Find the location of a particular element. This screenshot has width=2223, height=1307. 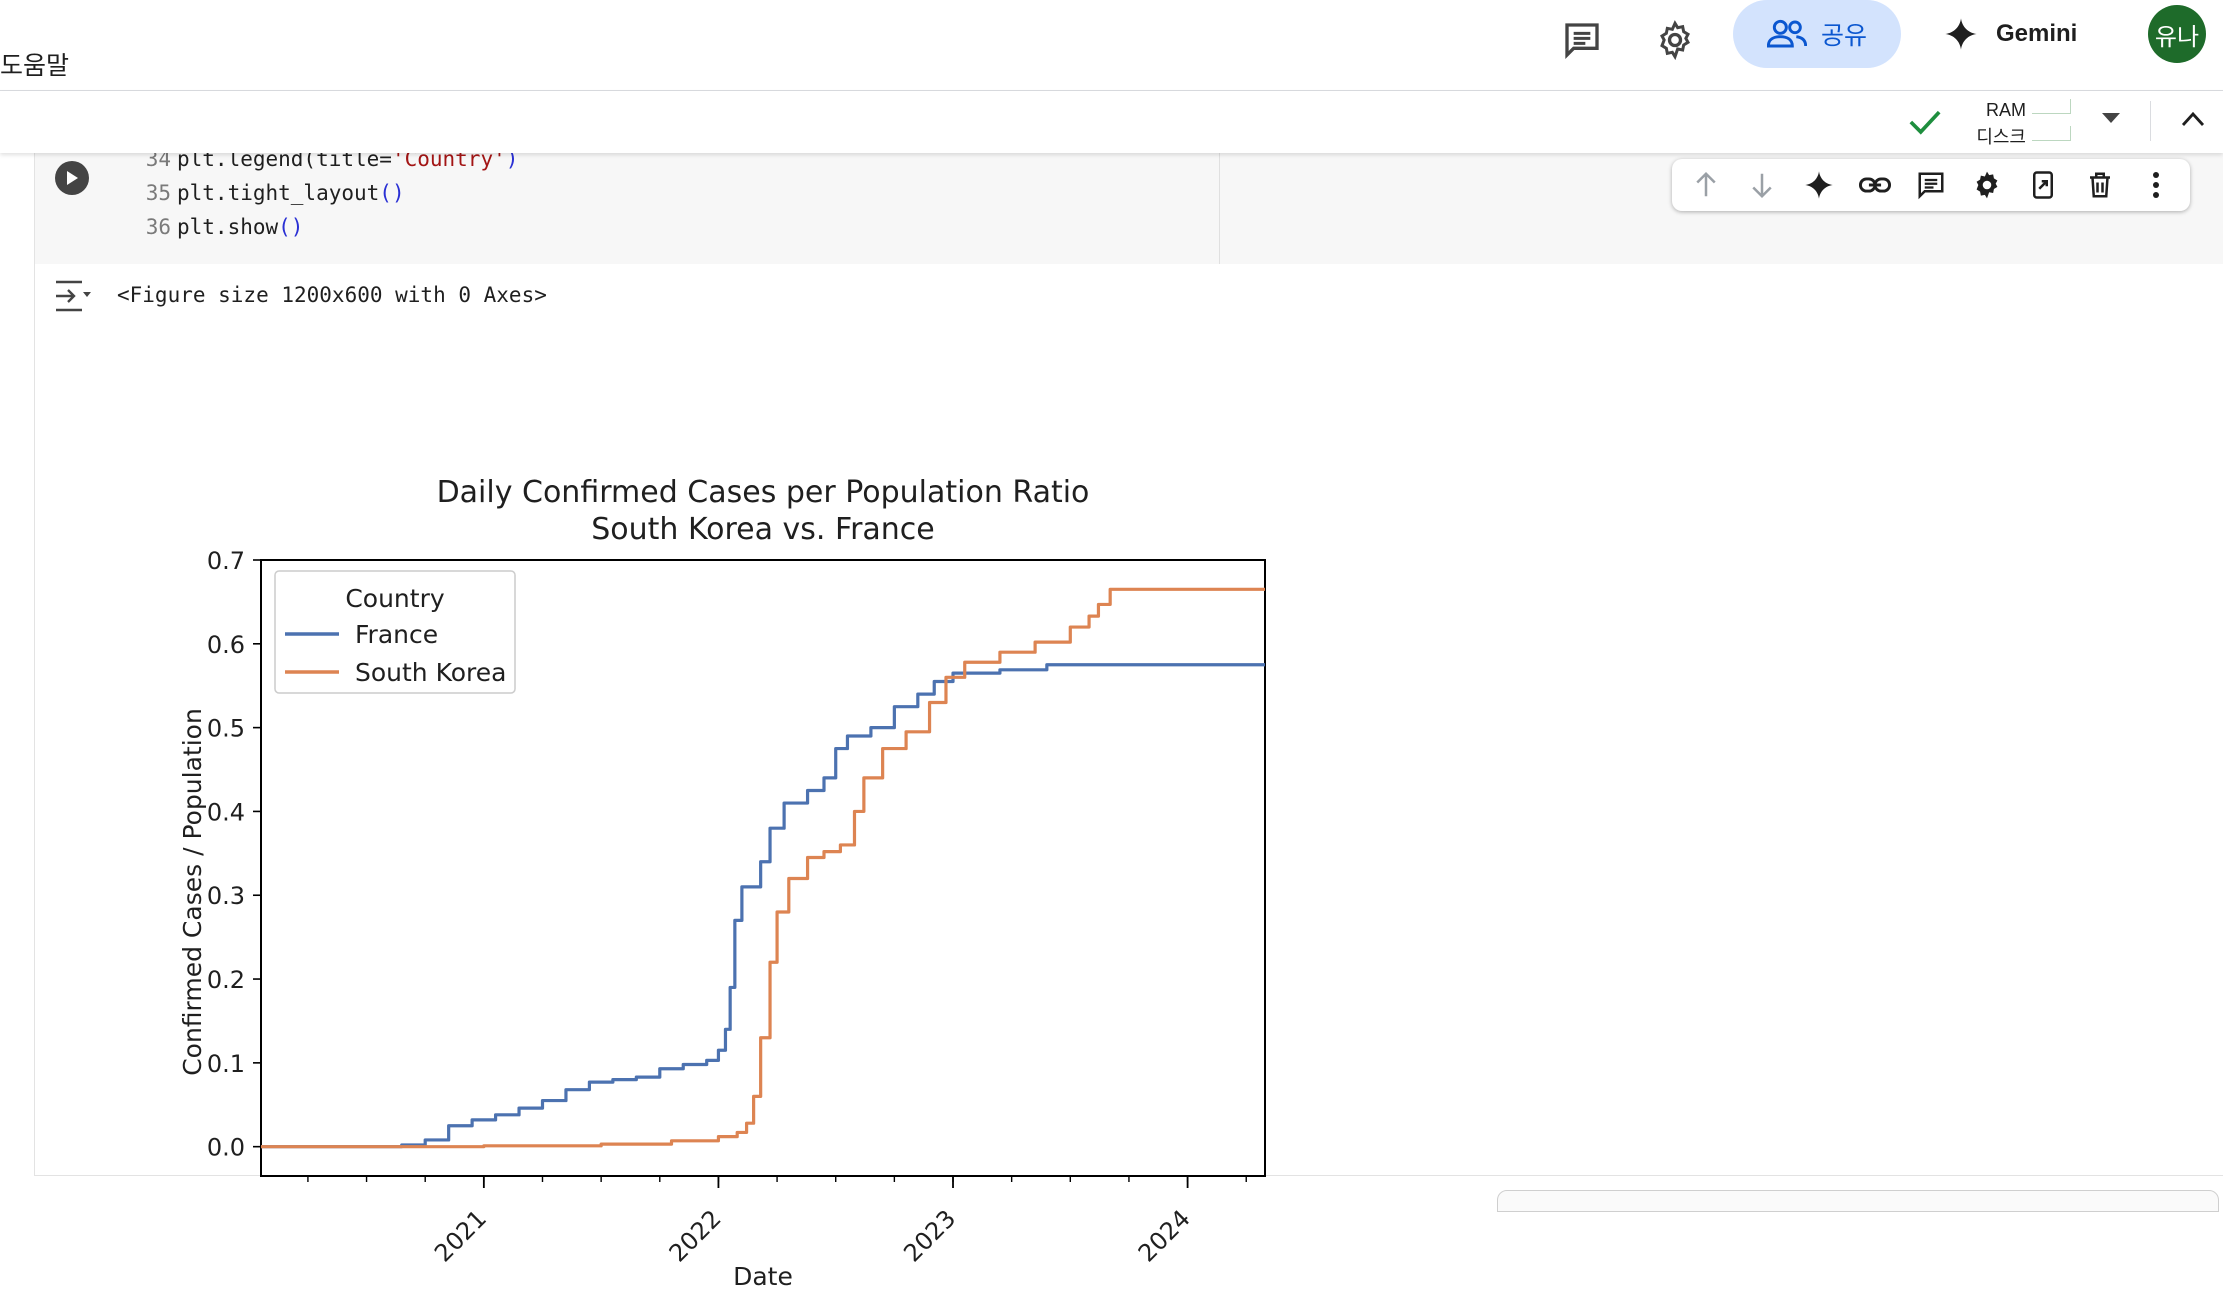

y-tick-label: 0.1 is located at coordinates (226, 1064).